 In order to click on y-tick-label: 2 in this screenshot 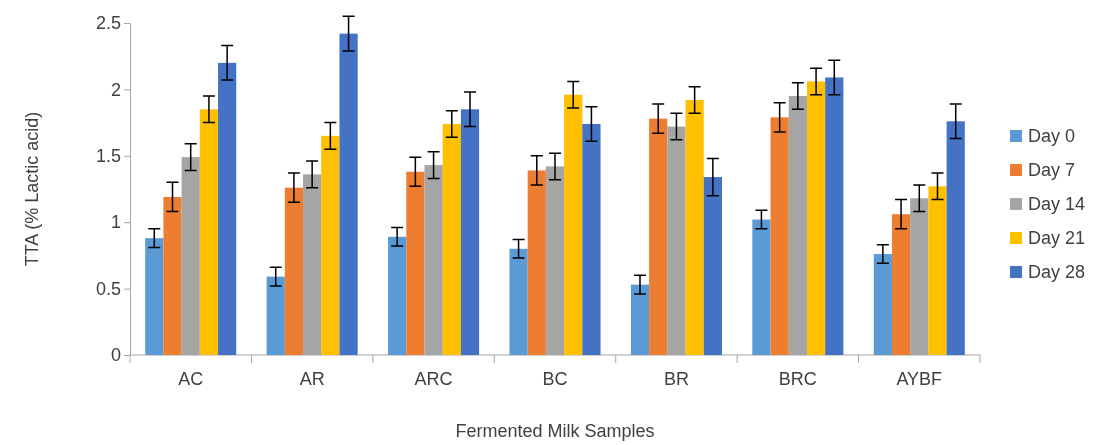, I will do `click(115, 89)`.